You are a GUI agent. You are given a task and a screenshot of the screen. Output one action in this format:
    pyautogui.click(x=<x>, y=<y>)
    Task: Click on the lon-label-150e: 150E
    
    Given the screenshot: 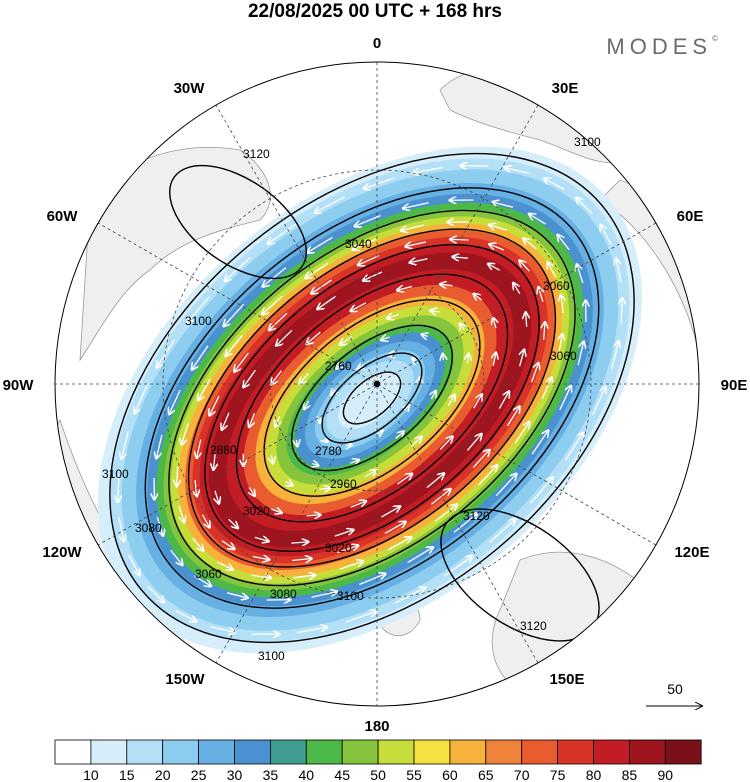 What is the action you would take?
    pyautogui.click(x=566, y=679)
    